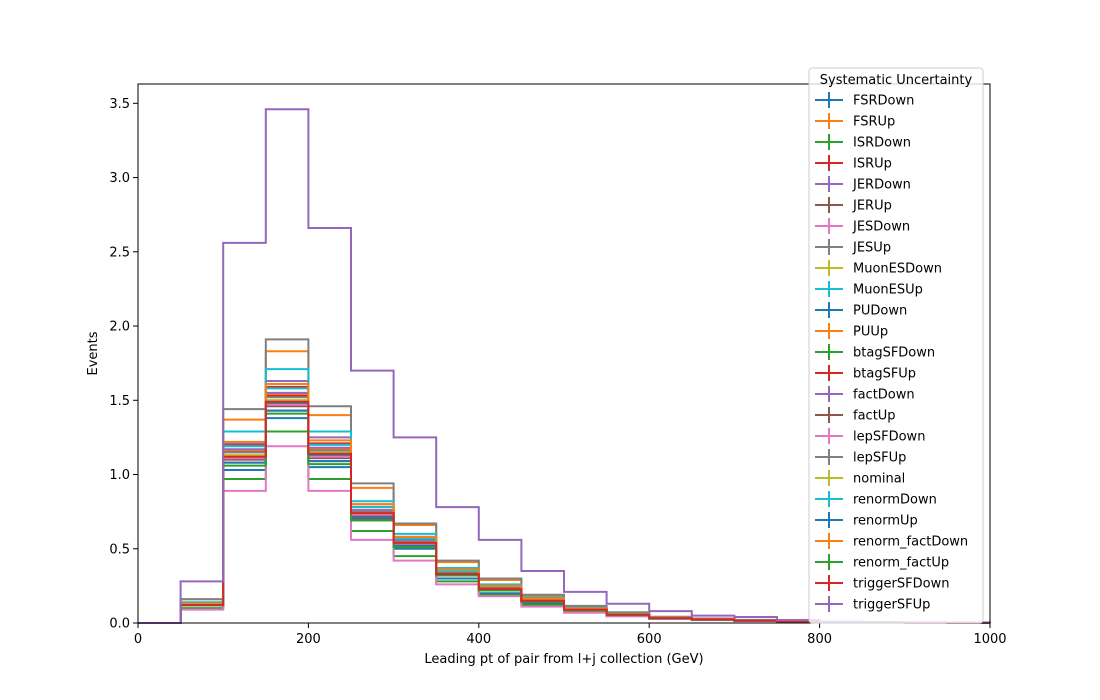 Image resolution: width=1100 pixels, height=700 pixels. I want to click on legend-item-factUp: factUp, so click(855, 415).